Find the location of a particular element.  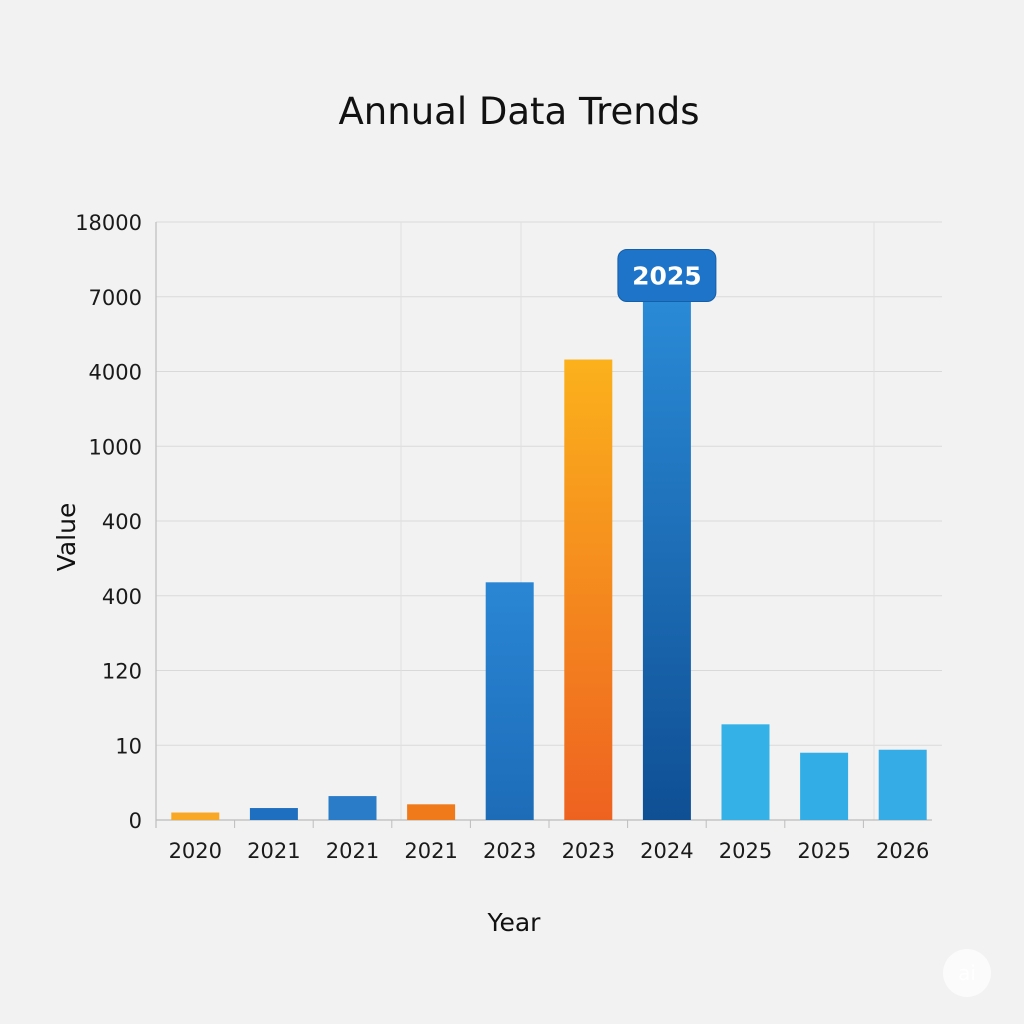

watermark-circle is located at coordinates (967, 973).